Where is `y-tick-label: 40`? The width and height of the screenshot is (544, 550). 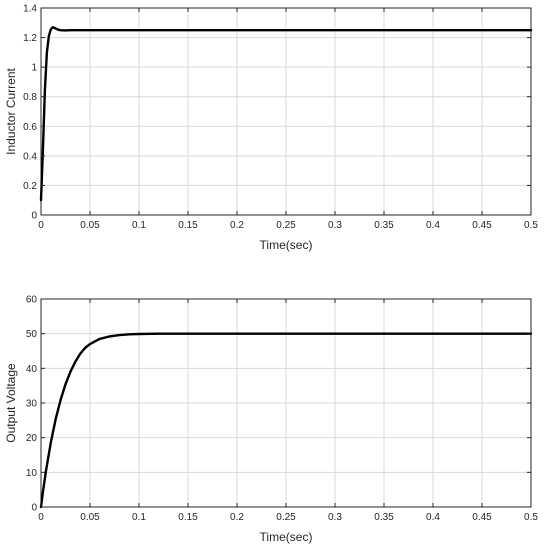 y-tick-label: 40 is located at coordinates (32, 369).